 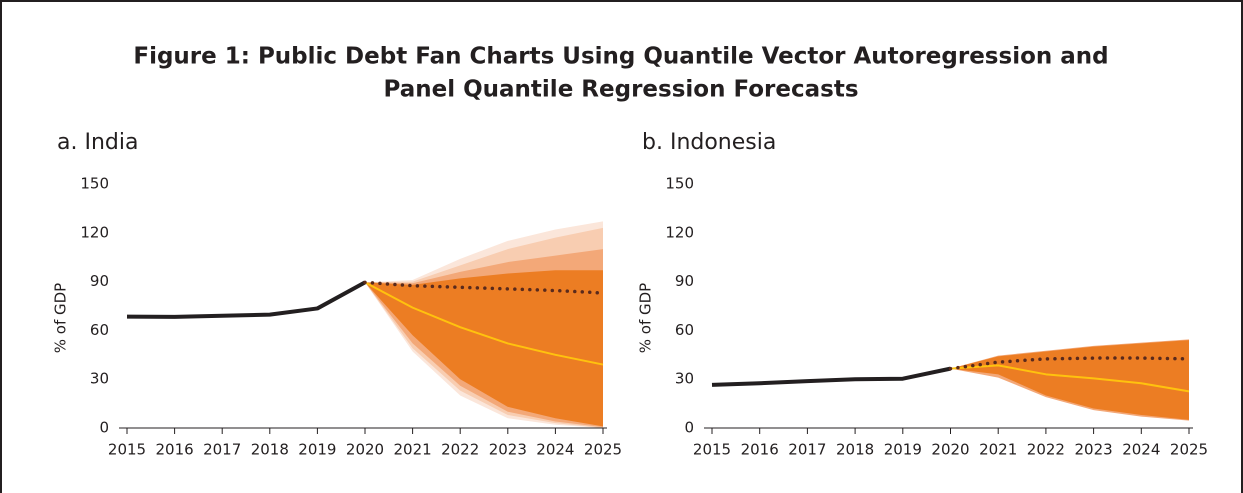 What do you see at coordinates (97, 142) in the screenshot?
I see `panel-title: a. India` at bounding box center [97, 142].